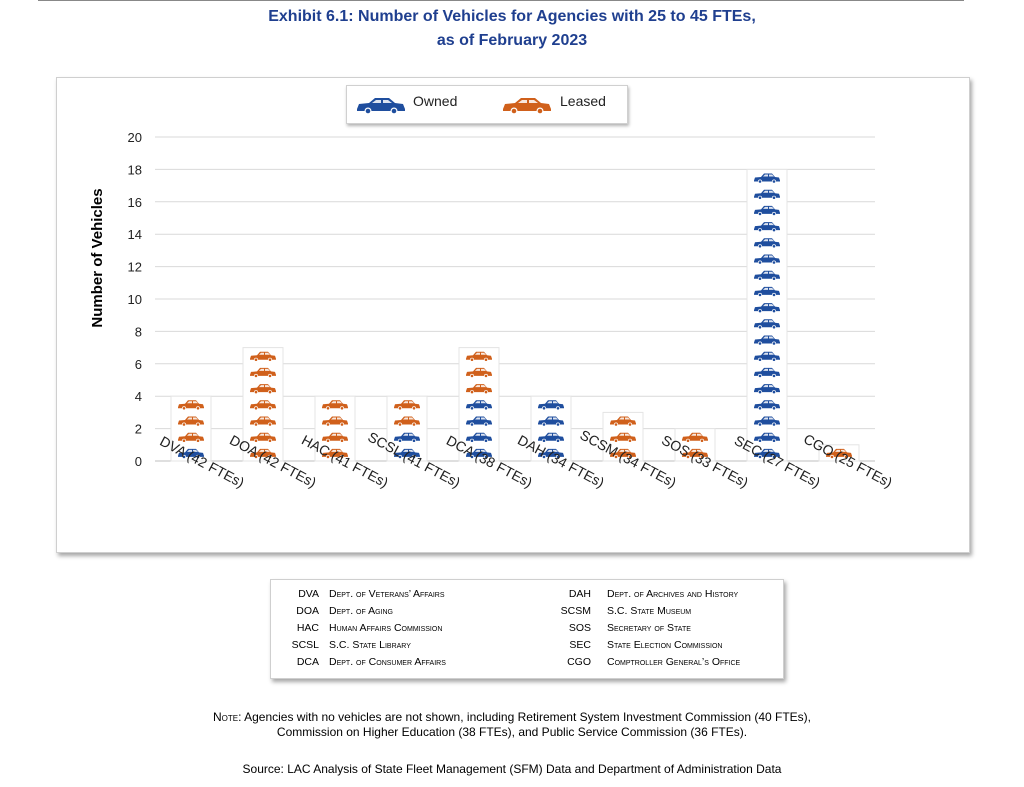 The image size is (1024, 787). What do you see at coordinates (767, 315) in the screenshot?
I see `bar-column` at bounding box center [767, 315].